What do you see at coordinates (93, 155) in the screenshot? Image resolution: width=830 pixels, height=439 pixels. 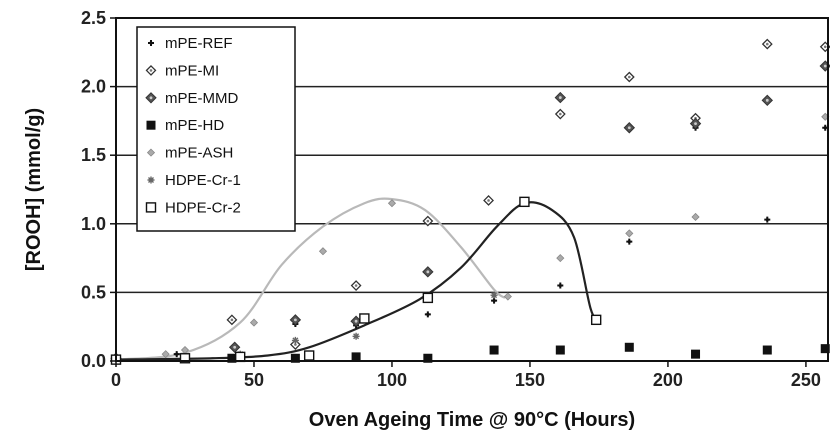 I see `y-tick-label: 1.5` at bounding box center [93, 155].